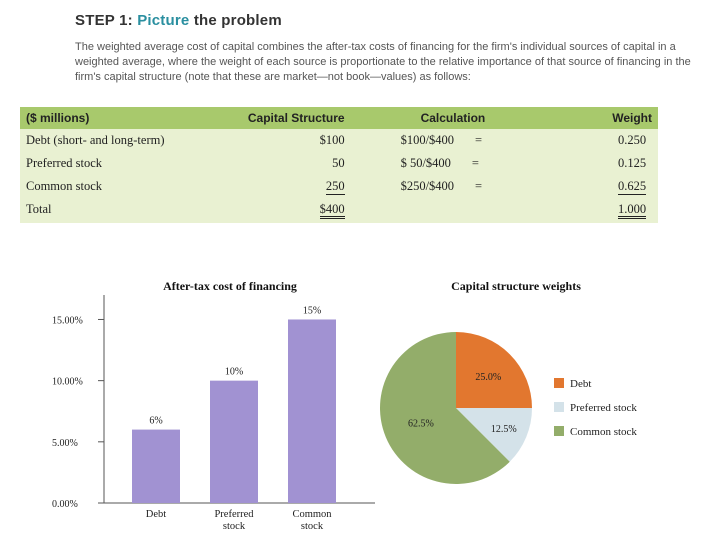  What do you see at coordinates (287, 118) in the screenshot?
I see `header-capital-structure: Capital Structure` at bounding box center [287, 118].